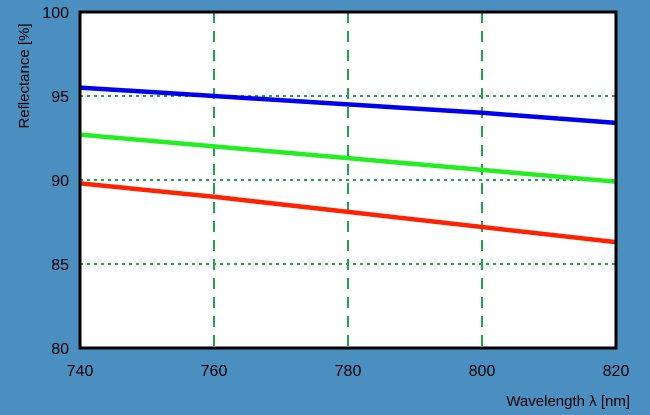  What do you see at coordinates (568, 401) in the screenshot?
I see `x-axis-label: Wavelength λ [nm]` at bounding box center [568, 401].